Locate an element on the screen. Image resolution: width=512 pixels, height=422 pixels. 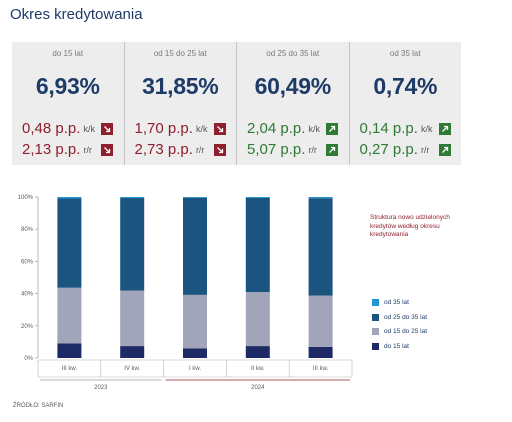
x-tick-label: I kw. is located at coordinates (195, 369).